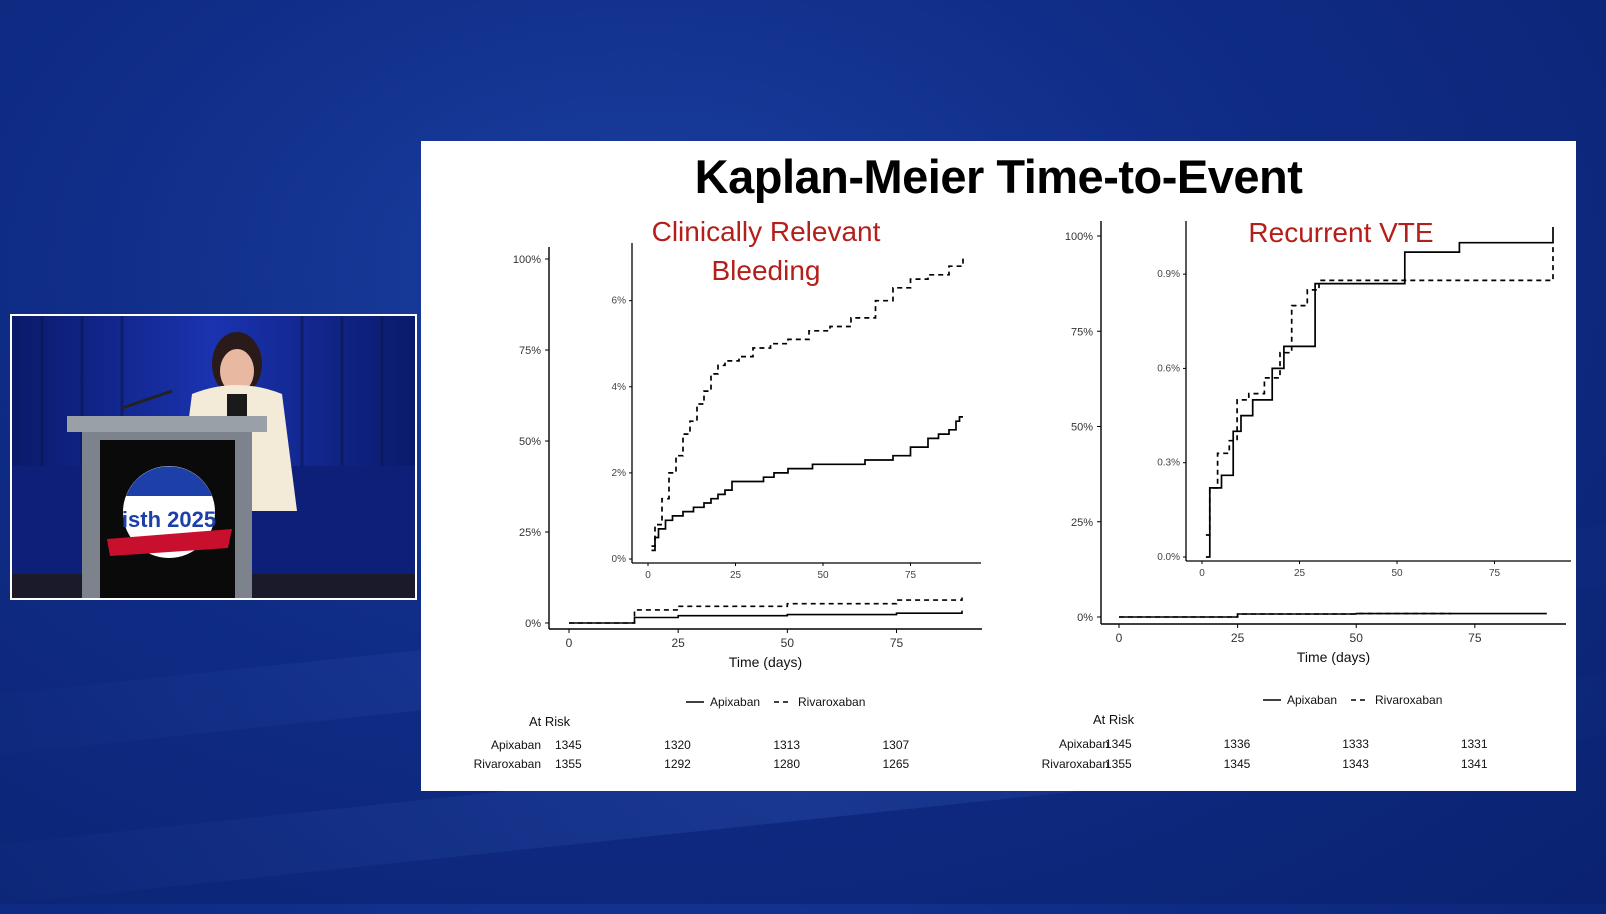  I want to click on isth-logo: isth 2025, so click(169, 512).